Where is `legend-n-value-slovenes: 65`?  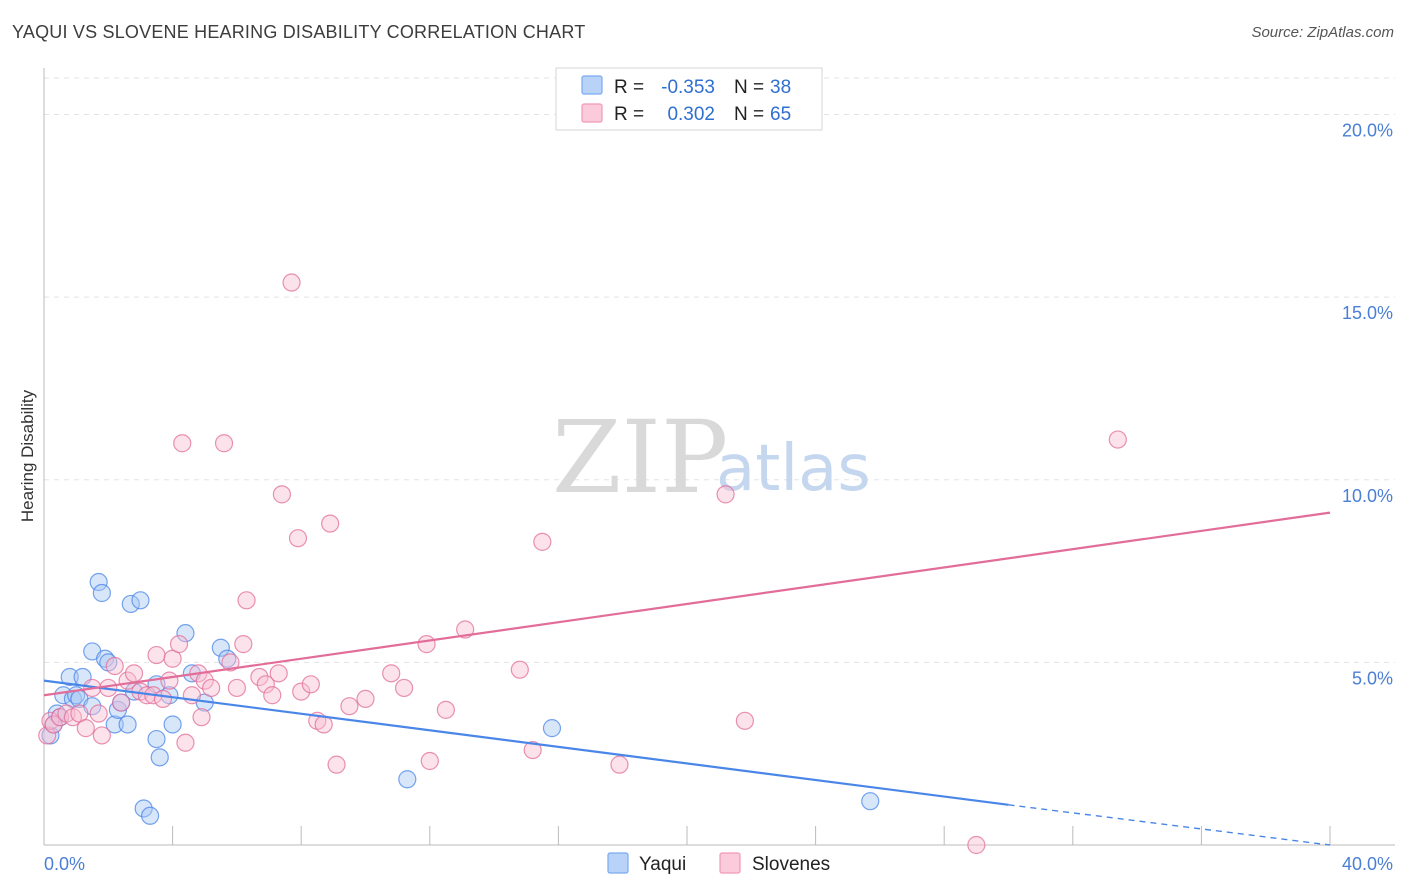 legend-n-value-slovenes: 65 is located at coordinates (780, 114).